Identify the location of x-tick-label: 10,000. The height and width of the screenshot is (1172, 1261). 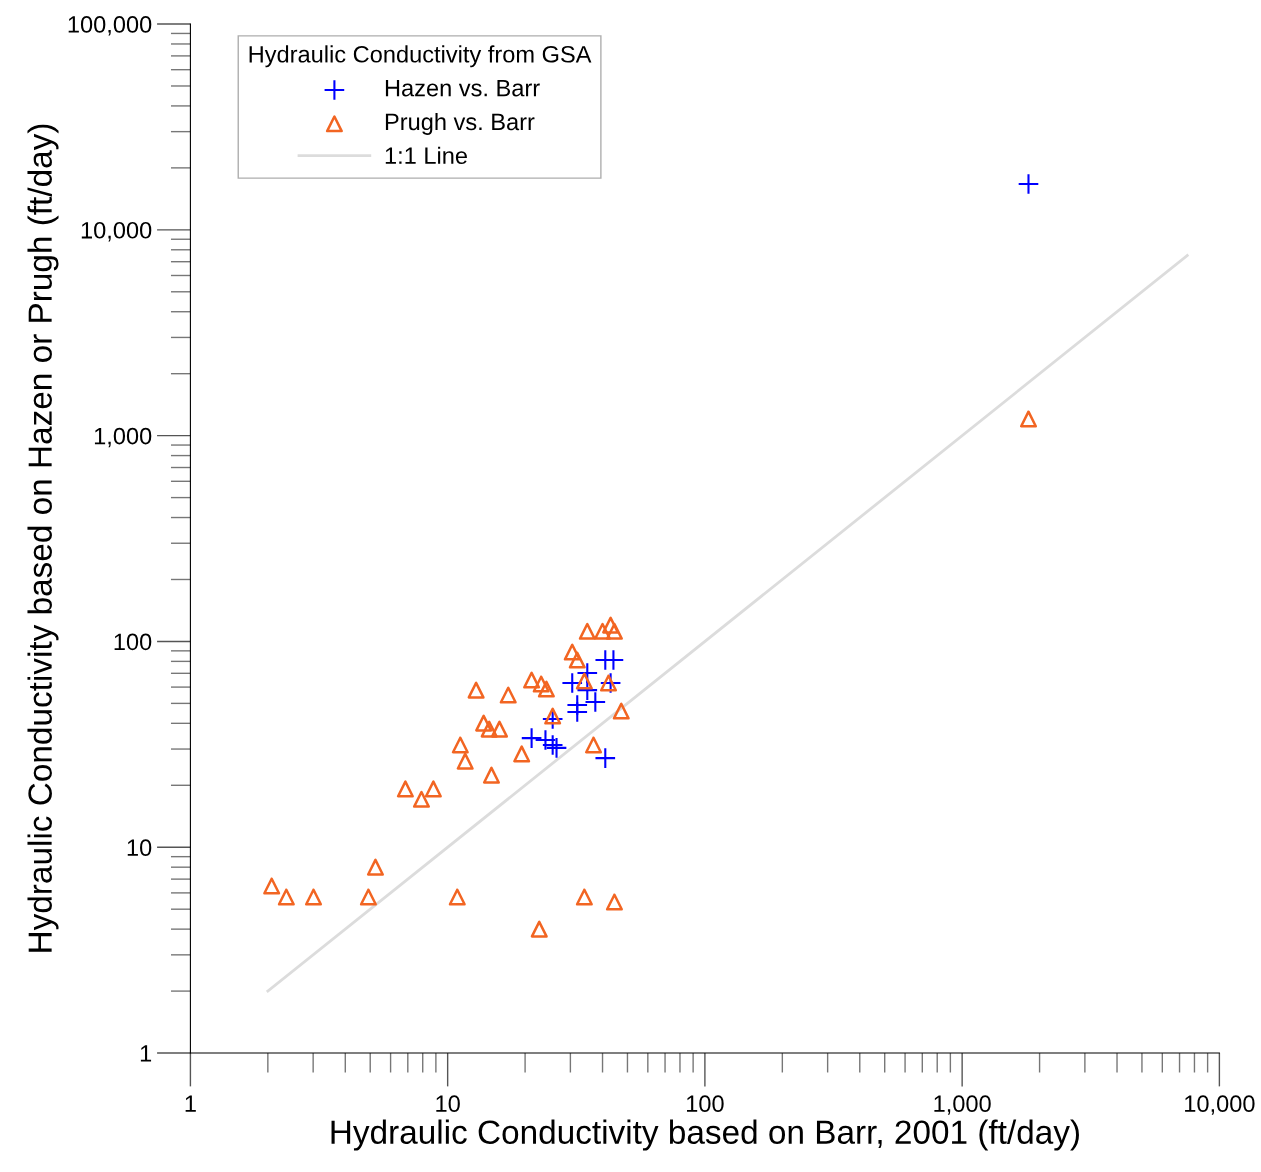
(1220, 1105).